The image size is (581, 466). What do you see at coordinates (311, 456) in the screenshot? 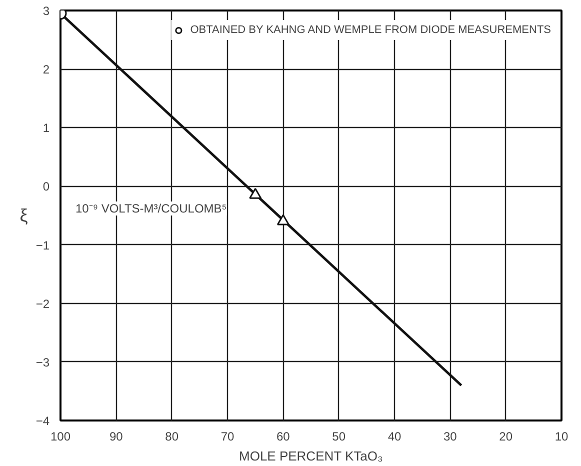
I see `x-axis-title: MOLE PERCENT KTaO₃` at bounding box center [311, 456].